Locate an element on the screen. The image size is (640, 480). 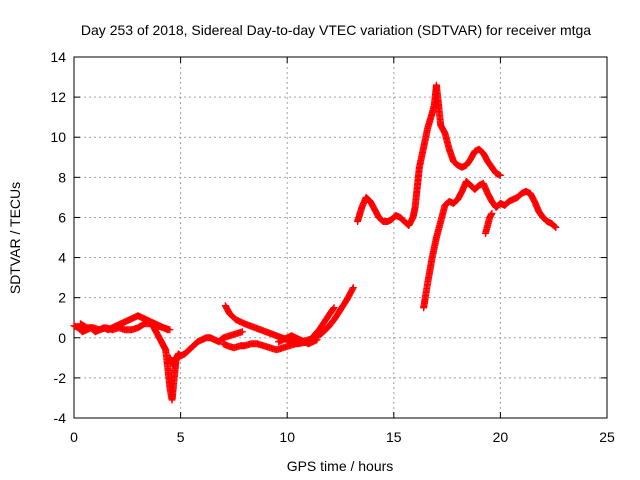
y-tick-label: 4 is located at coordinates (62, 258).